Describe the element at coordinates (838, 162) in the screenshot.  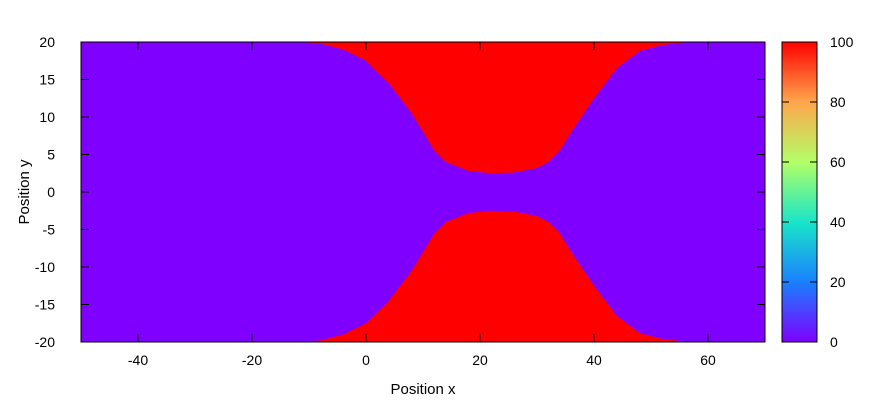
I see `colorbar-tick-label: 60` at that location.